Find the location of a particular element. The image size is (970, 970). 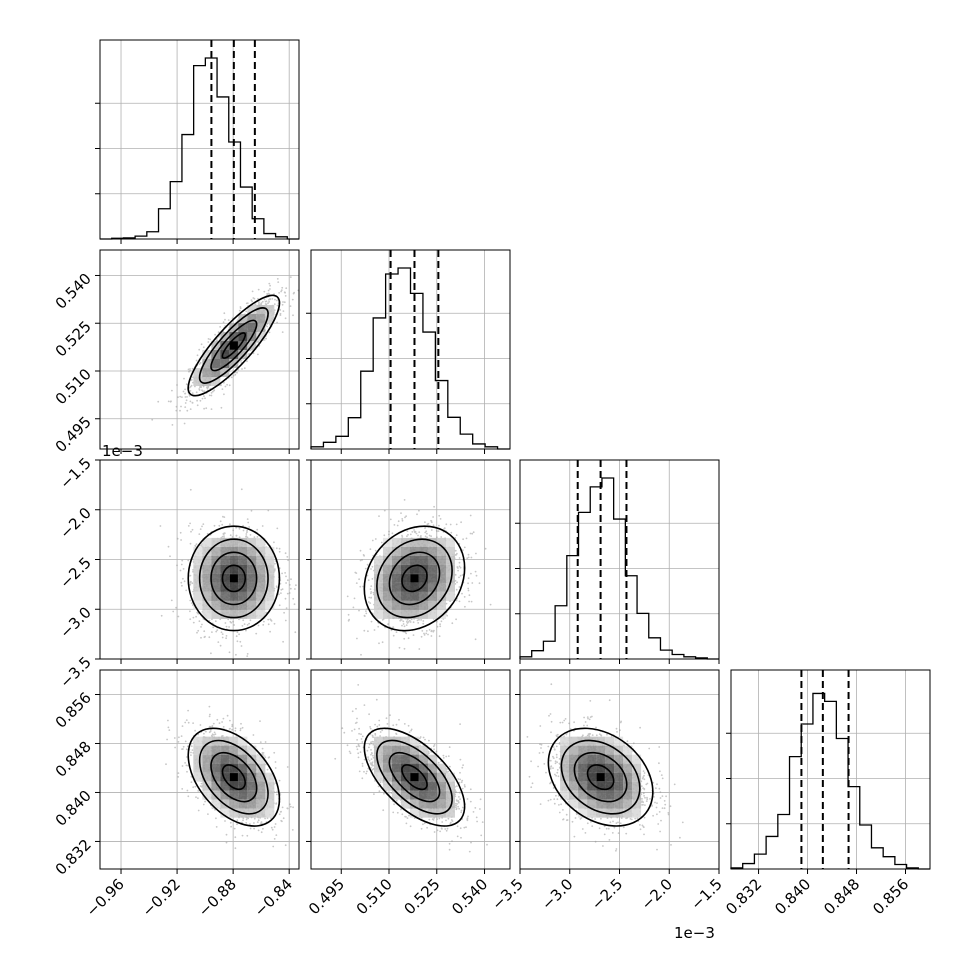

hist-axes-bg is located at coordinates (830, 769).